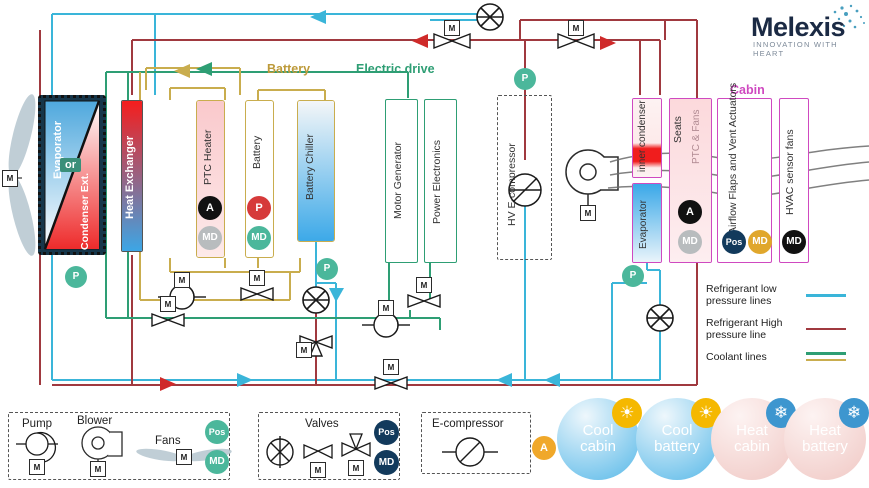 The image size is (869, 488). What do you see at coordinates (468, 424) in the screenshot?
I see `ecompressor-legend-label: E-compressor` at bounding box center [468, 424].